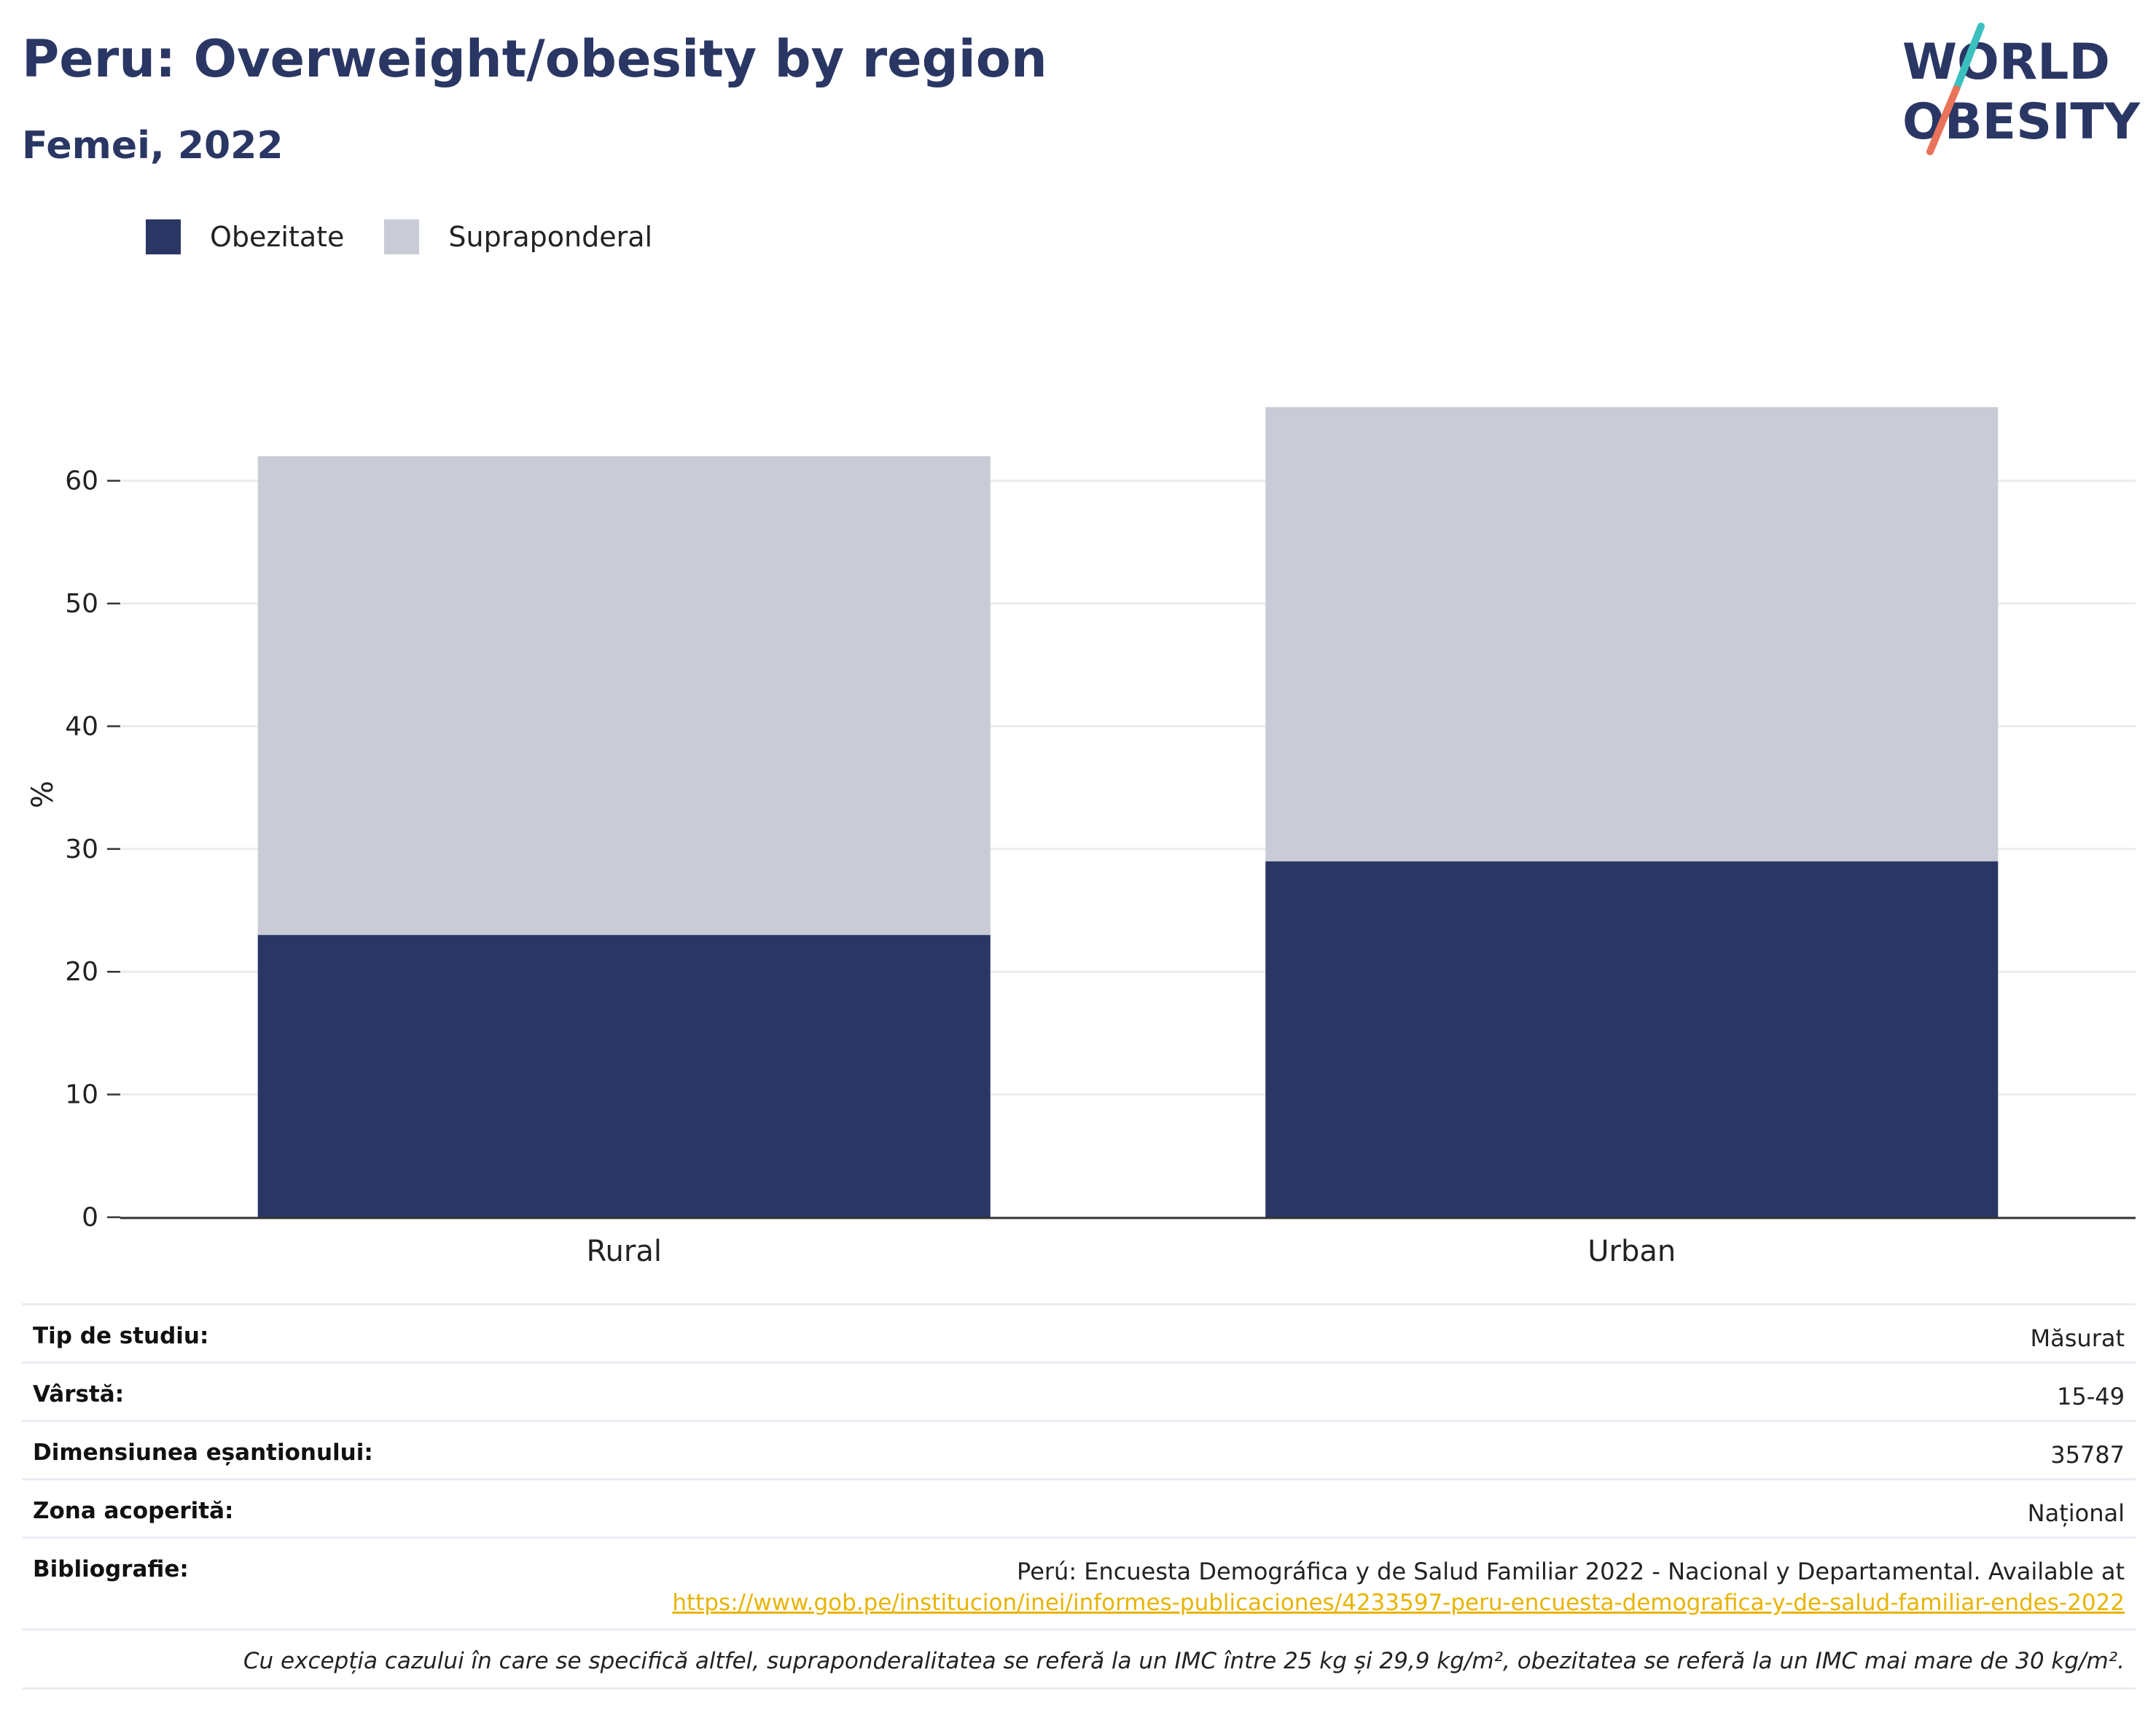  What do you see at coordinates (2077, 1338) in the screenshot?
I see `info-value-study-type: Măsurat` at bounding box center [2077, 1338].